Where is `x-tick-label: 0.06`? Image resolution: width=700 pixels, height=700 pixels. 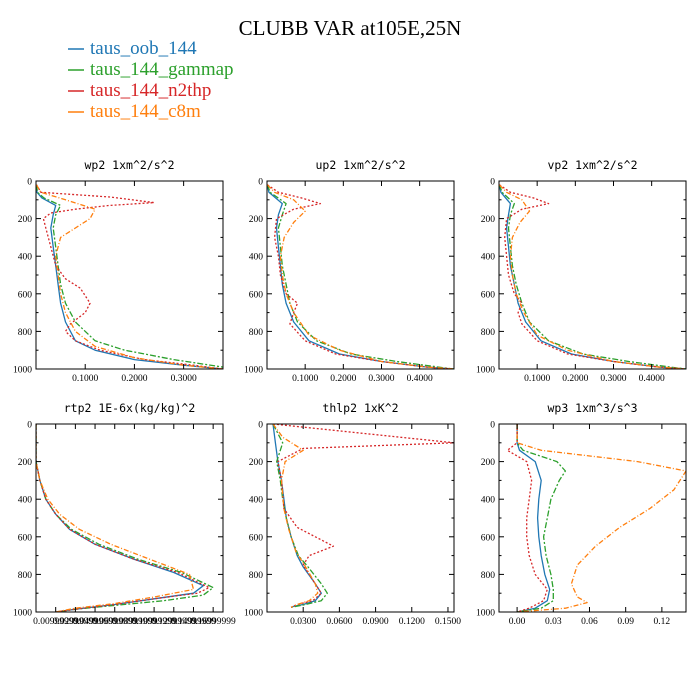
x-tick-label: 0.06 is located at coordinates (589, 622).